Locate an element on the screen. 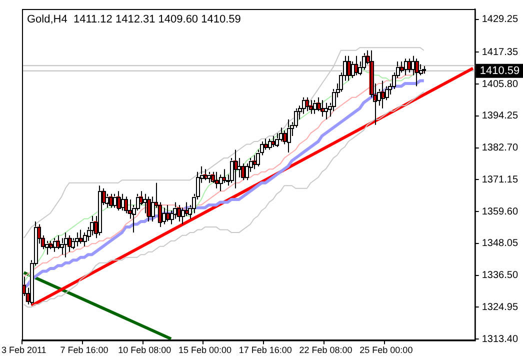  y-tick-label: 1429.25 is located at coordinates (500, 20).